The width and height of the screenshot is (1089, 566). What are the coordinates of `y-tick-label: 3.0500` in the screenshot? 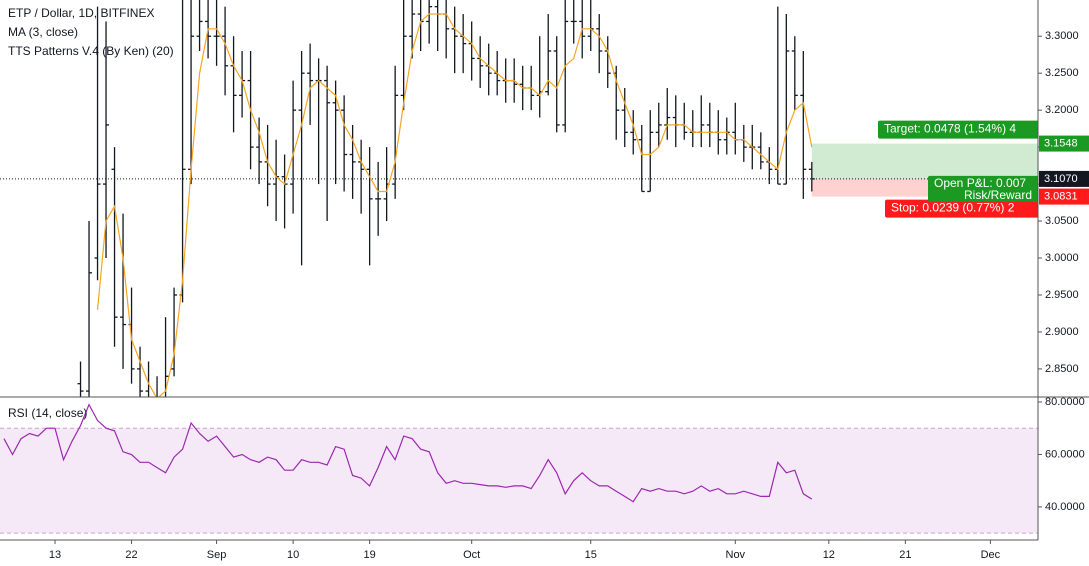 It's located at (1062, 221).